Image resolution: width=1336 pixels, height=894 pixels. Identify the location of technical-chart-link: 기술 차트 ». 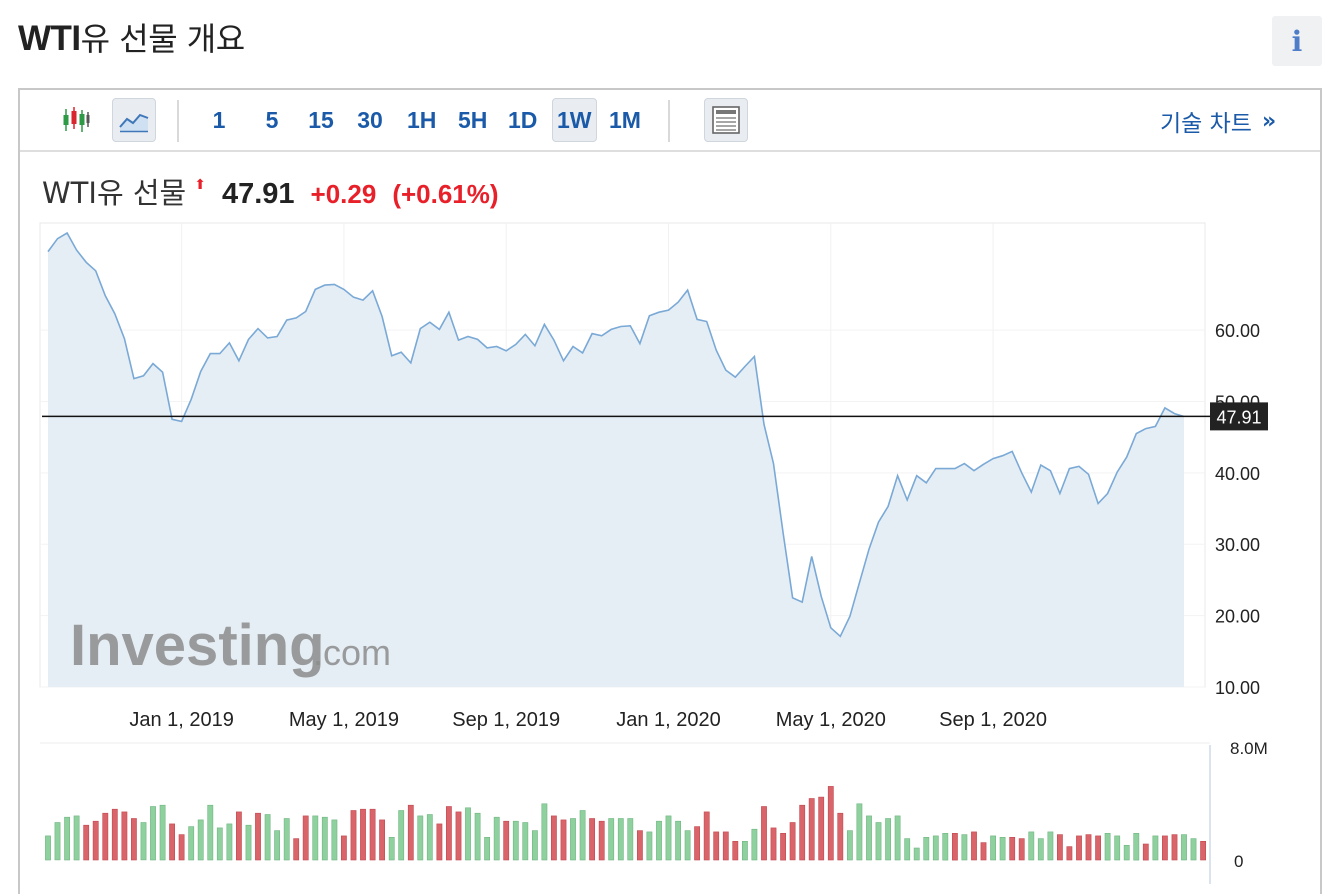
(1240, 121).